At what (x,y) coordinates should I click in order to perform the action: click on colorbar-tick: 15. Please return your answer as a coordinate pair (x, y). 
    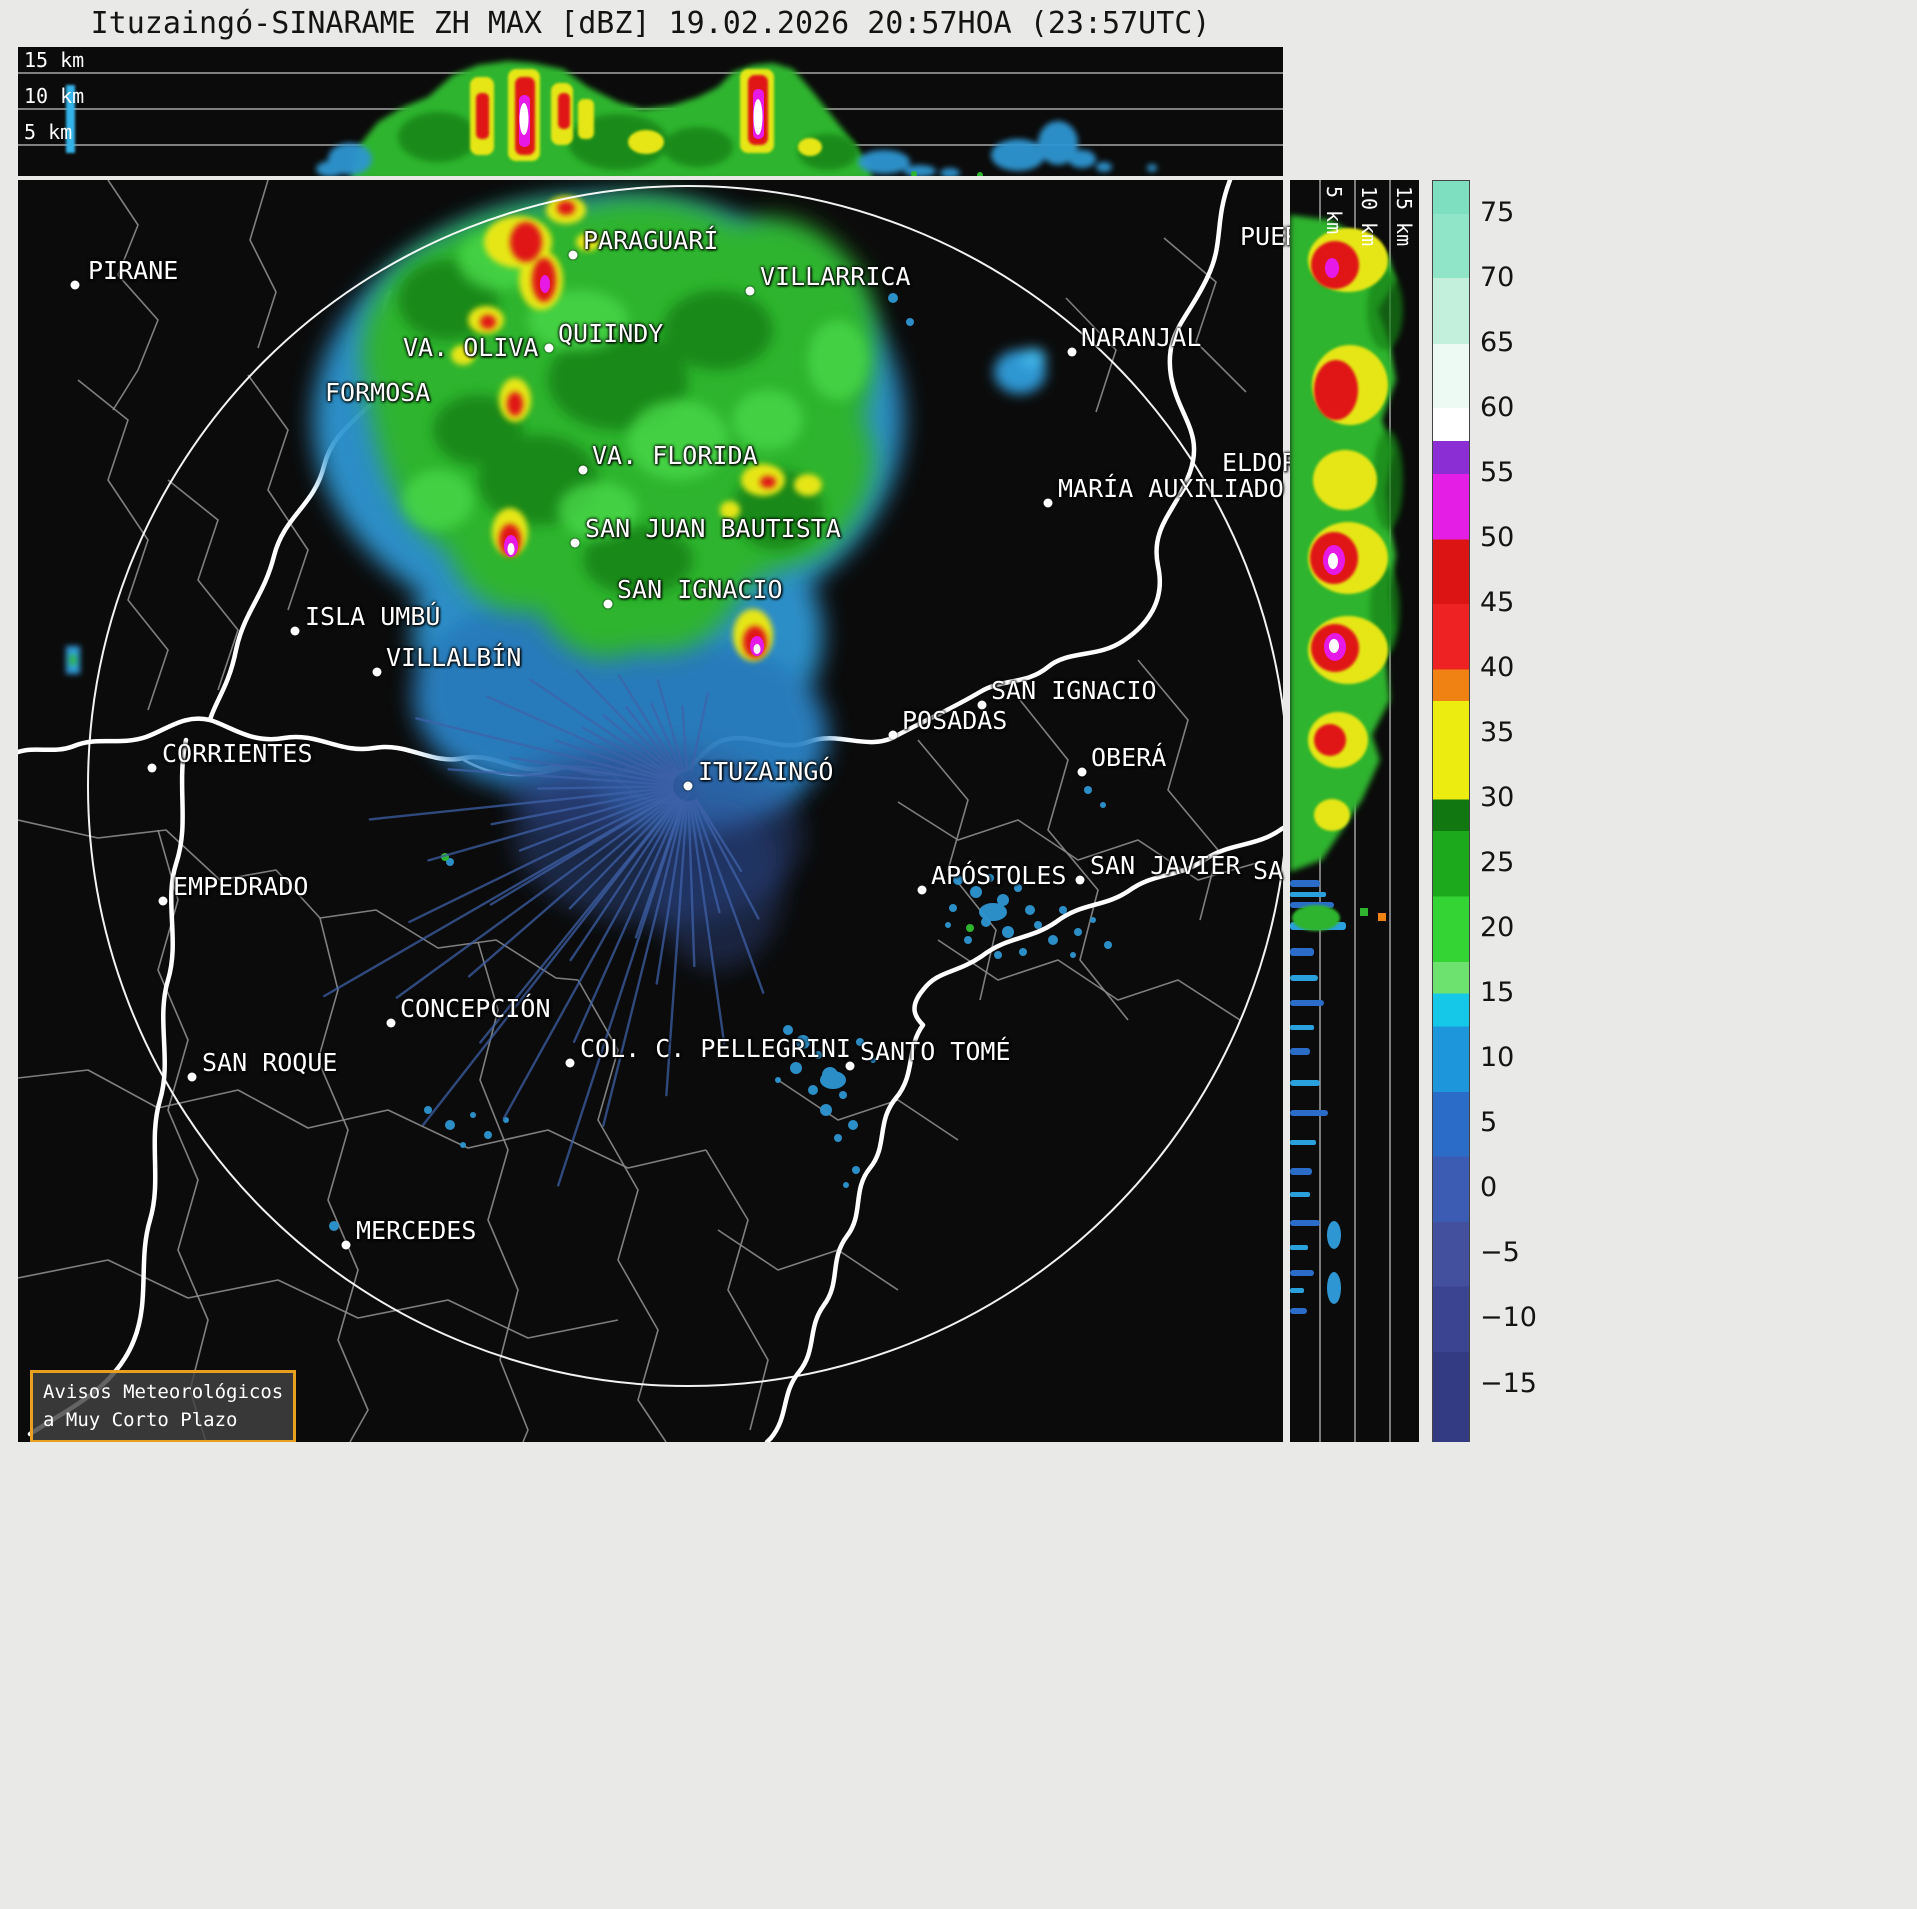
    Looking at the image, I should click on (1497, 993).